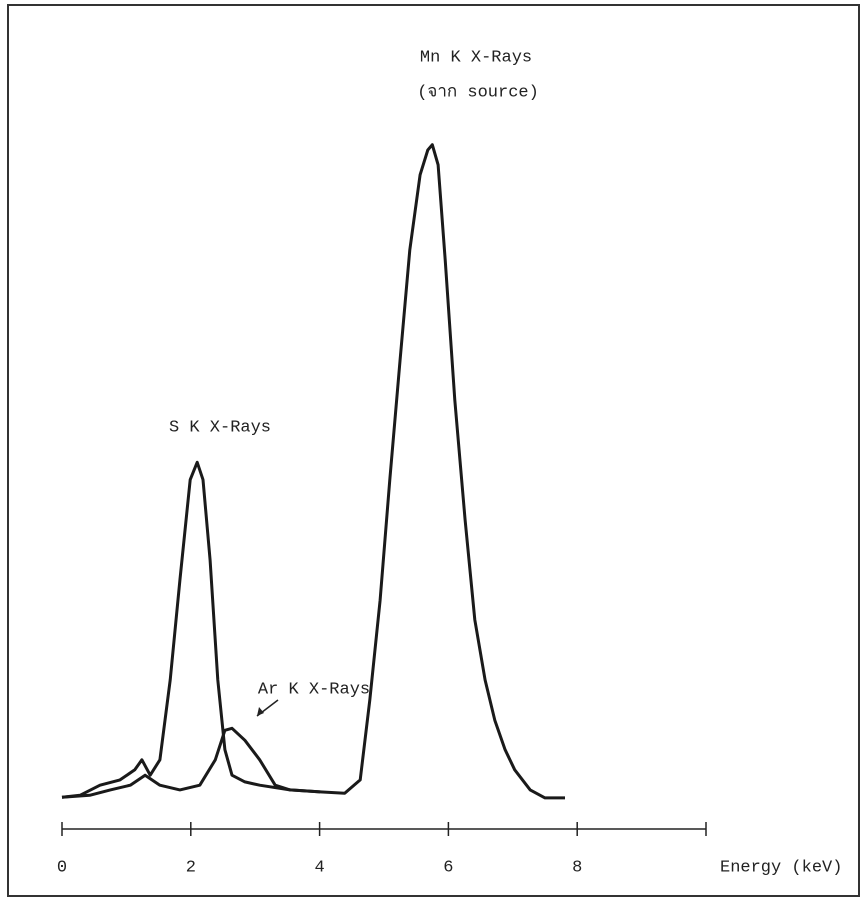 The width and height of the screenshot is (863, 902). I want to click on x-tick-label: 6, so click(448, 867).